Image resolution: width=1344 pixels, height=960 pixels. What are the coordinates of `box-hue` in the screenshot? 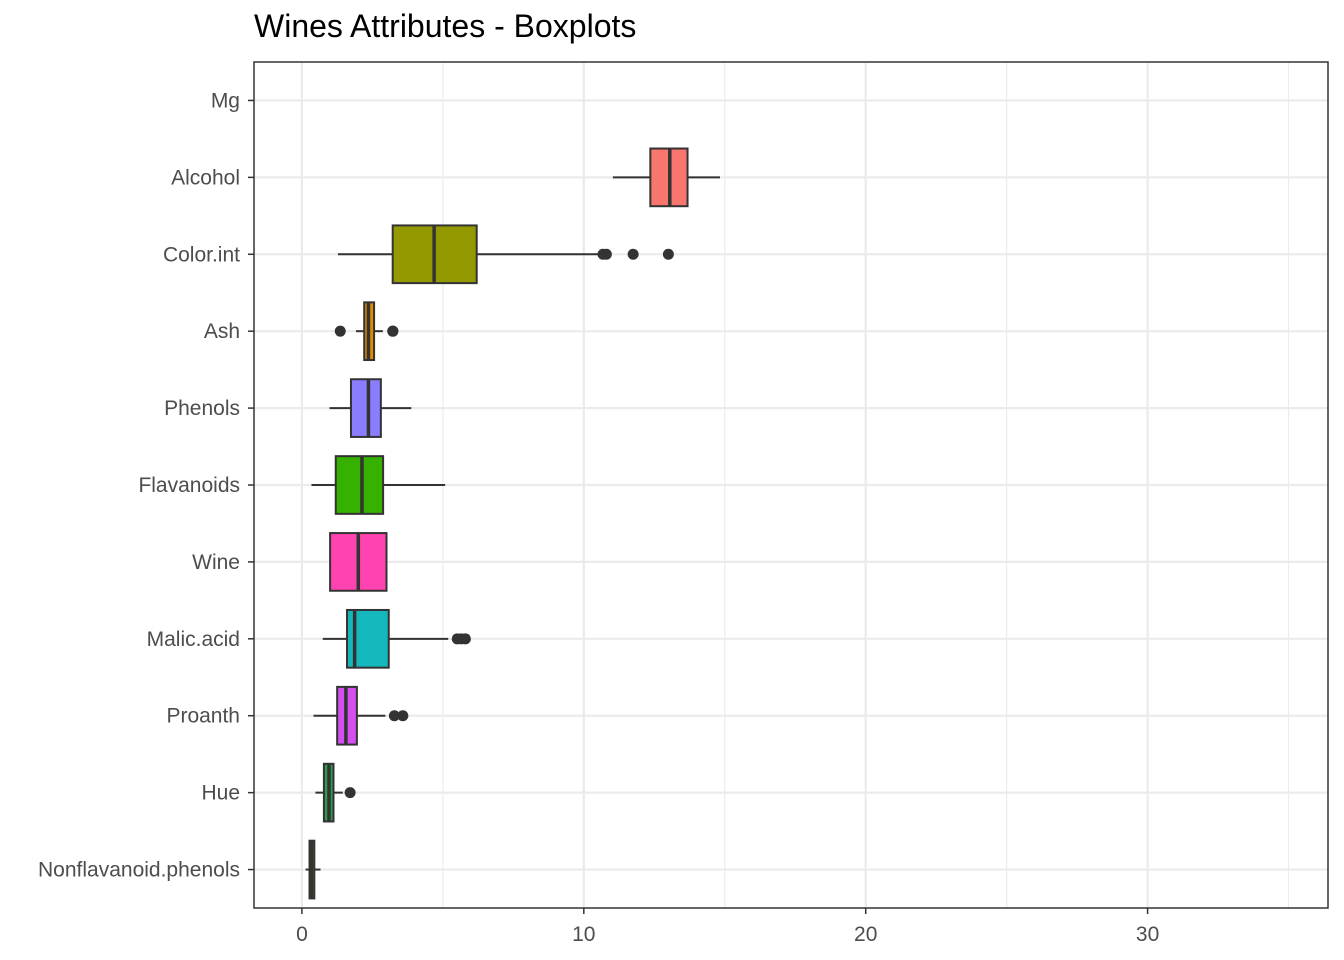 It's located at (335, 792).